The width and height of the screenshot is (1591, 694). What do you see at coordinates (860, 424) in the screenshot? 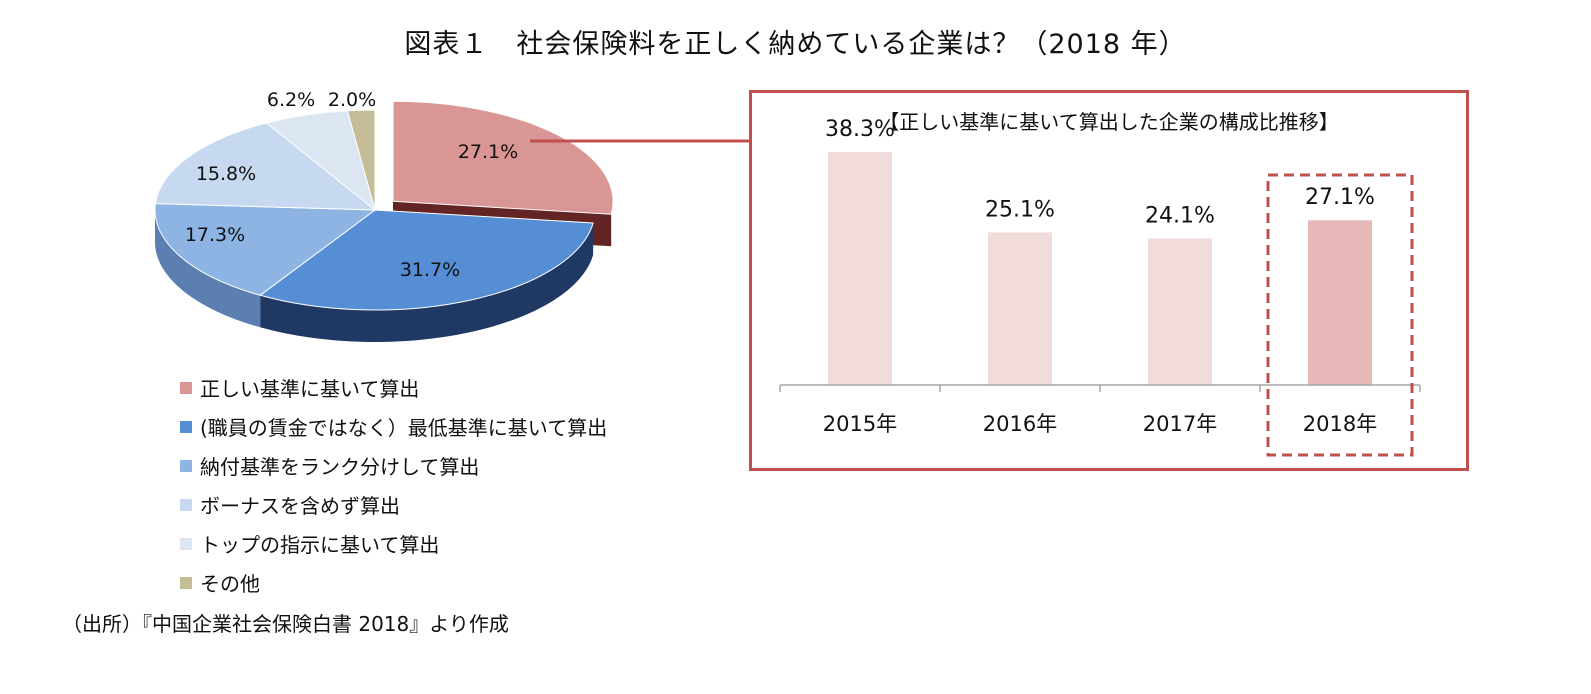
I see `bar-category-label-0: 2015年` at bounding box center [860, 424].